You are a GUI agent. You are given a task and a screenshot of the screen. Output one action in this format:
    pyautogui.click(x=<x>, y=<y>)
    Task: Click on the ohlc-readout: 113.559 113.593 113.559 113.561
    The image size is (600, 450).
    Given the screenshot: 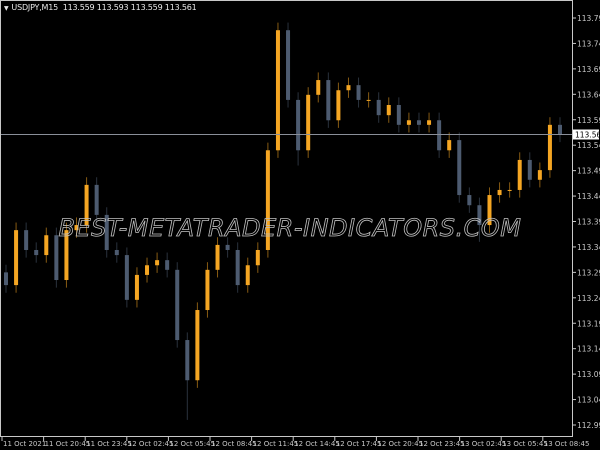 What is the action you would take?
    pyautogui.click(x=129, y=7)
    